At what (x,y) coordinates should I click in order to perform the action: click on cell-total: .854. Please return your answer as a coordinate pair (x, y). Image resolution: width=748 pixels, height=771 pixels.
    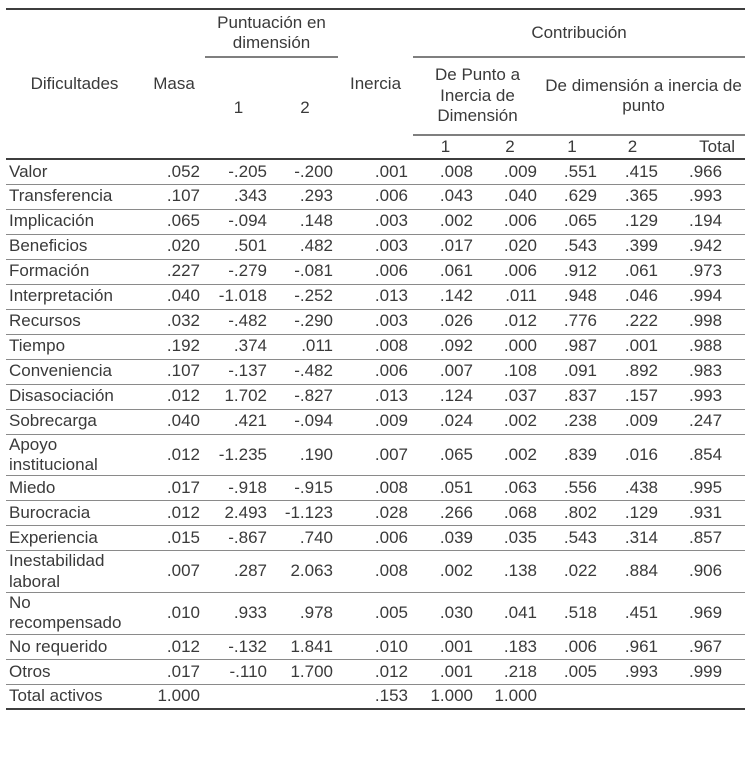
    Looking at the image, I should click on (704, 455).